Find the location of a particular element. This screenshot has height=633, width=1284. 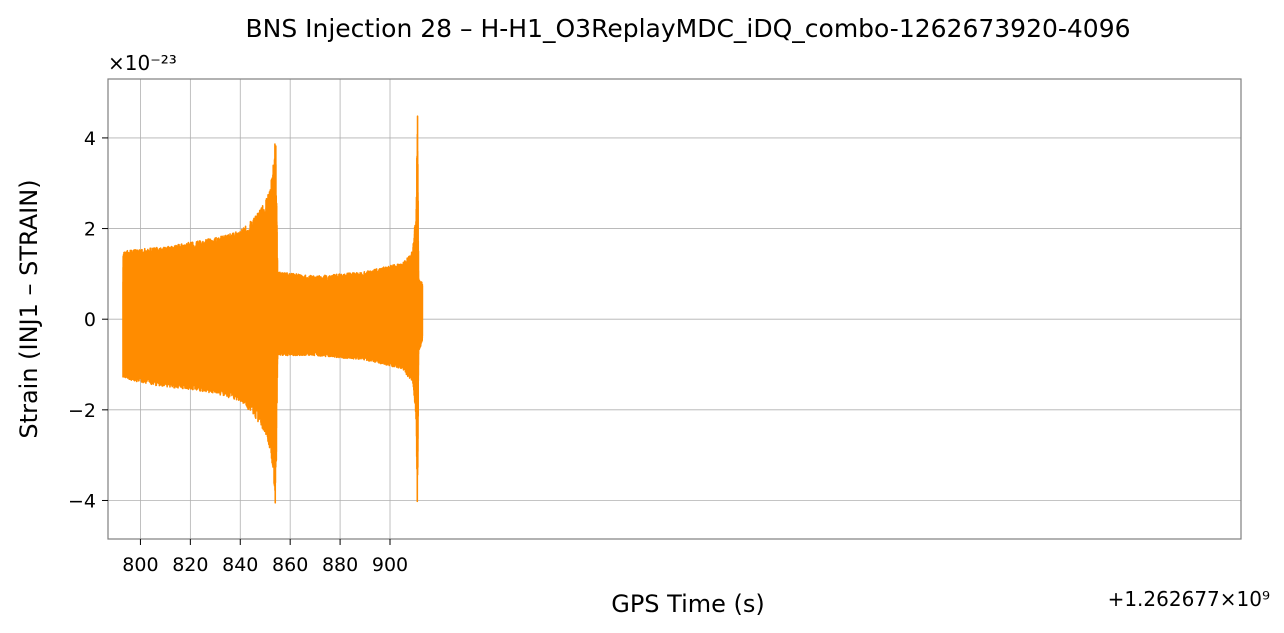

y-scale-label: ×10⁻²³ is located at coordinates (142, 63).